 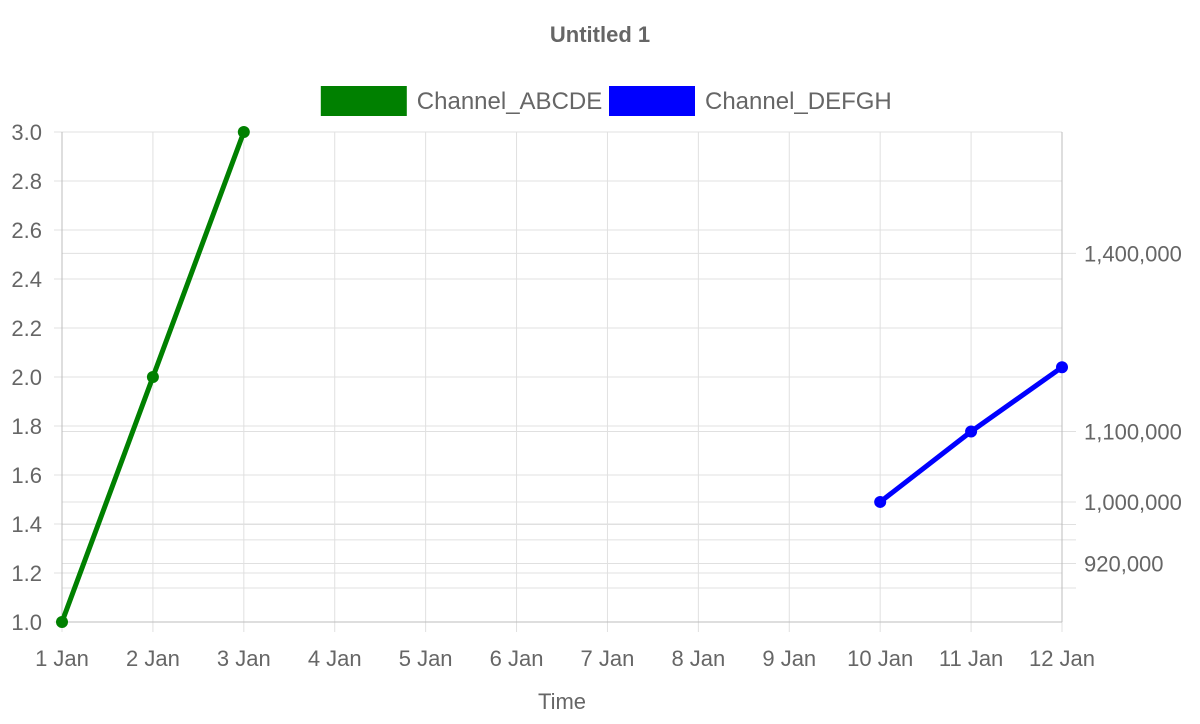 I want to click on x-tick-label: 7 Jan, so click(x=608, y=658).